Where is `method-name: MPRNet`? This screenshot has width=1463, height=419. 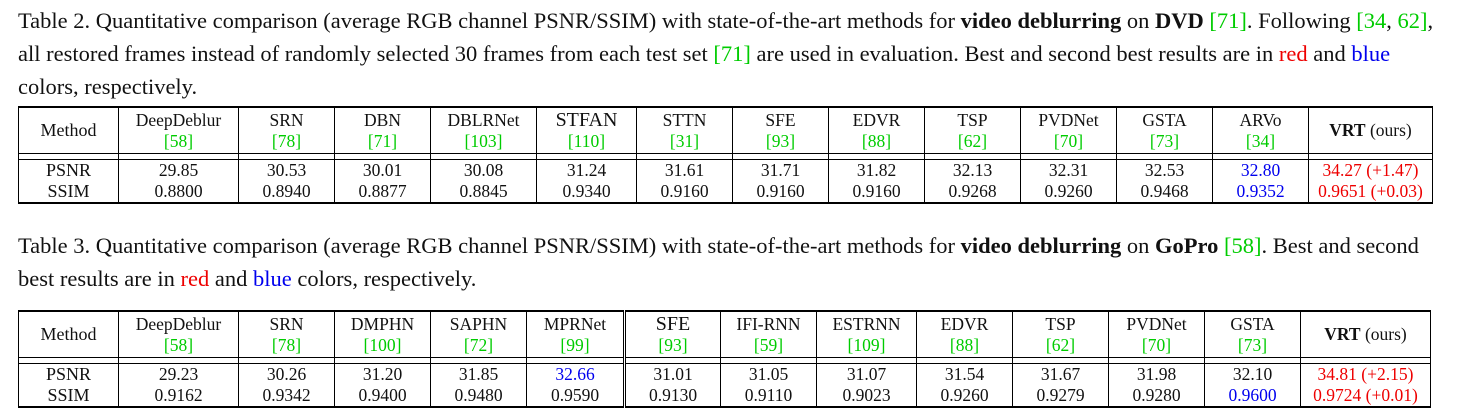 method-name: MPRNet is located at coordinates (575, 323).